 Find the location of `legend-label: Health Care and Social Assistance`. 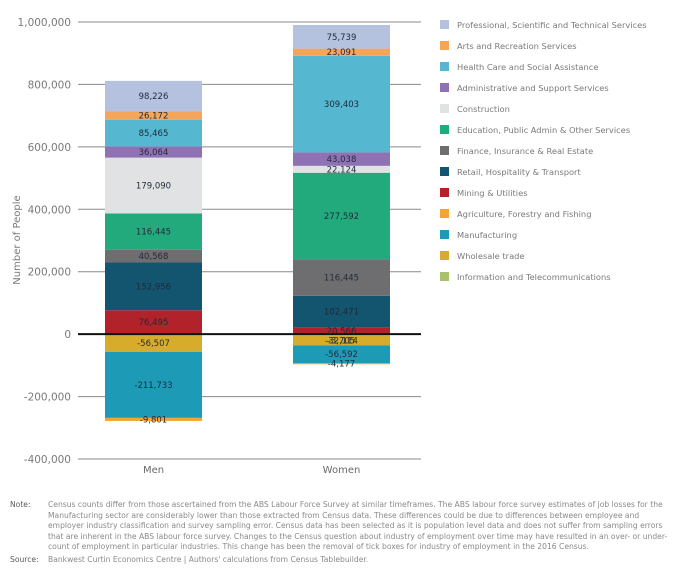

legend-label: Health Care and Social Assistance is located at coordinates (528, 66).